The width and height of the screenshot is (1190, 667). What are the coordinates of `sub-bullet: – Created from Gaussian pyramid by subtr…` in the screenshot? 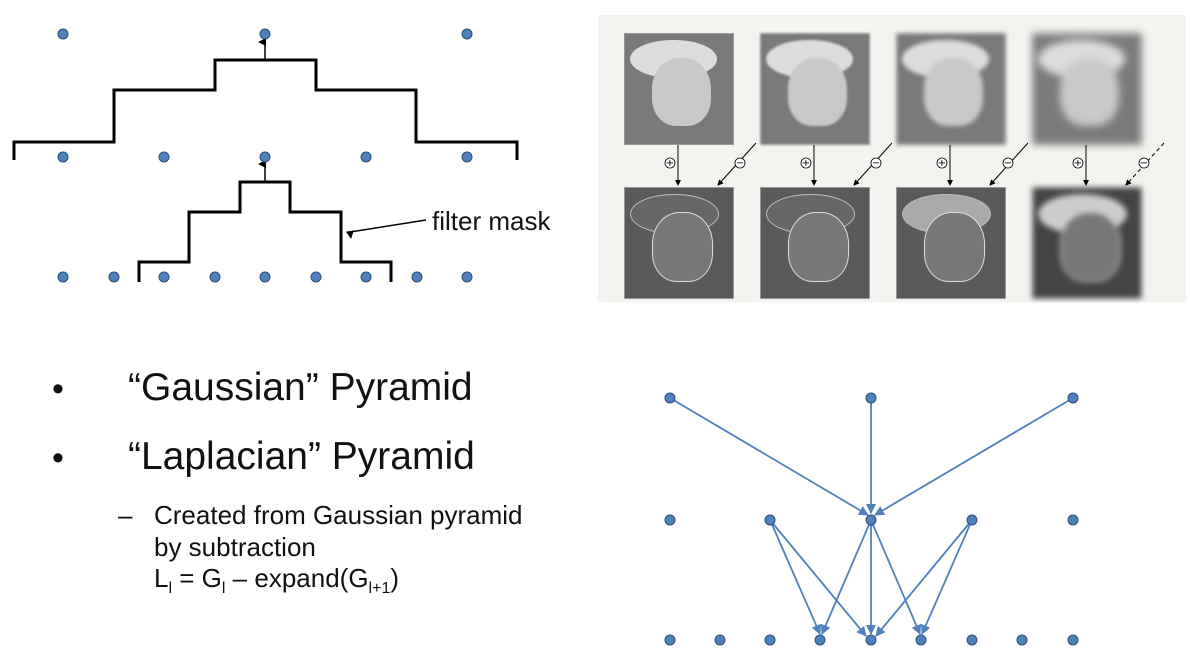 It's located at (320, 549).